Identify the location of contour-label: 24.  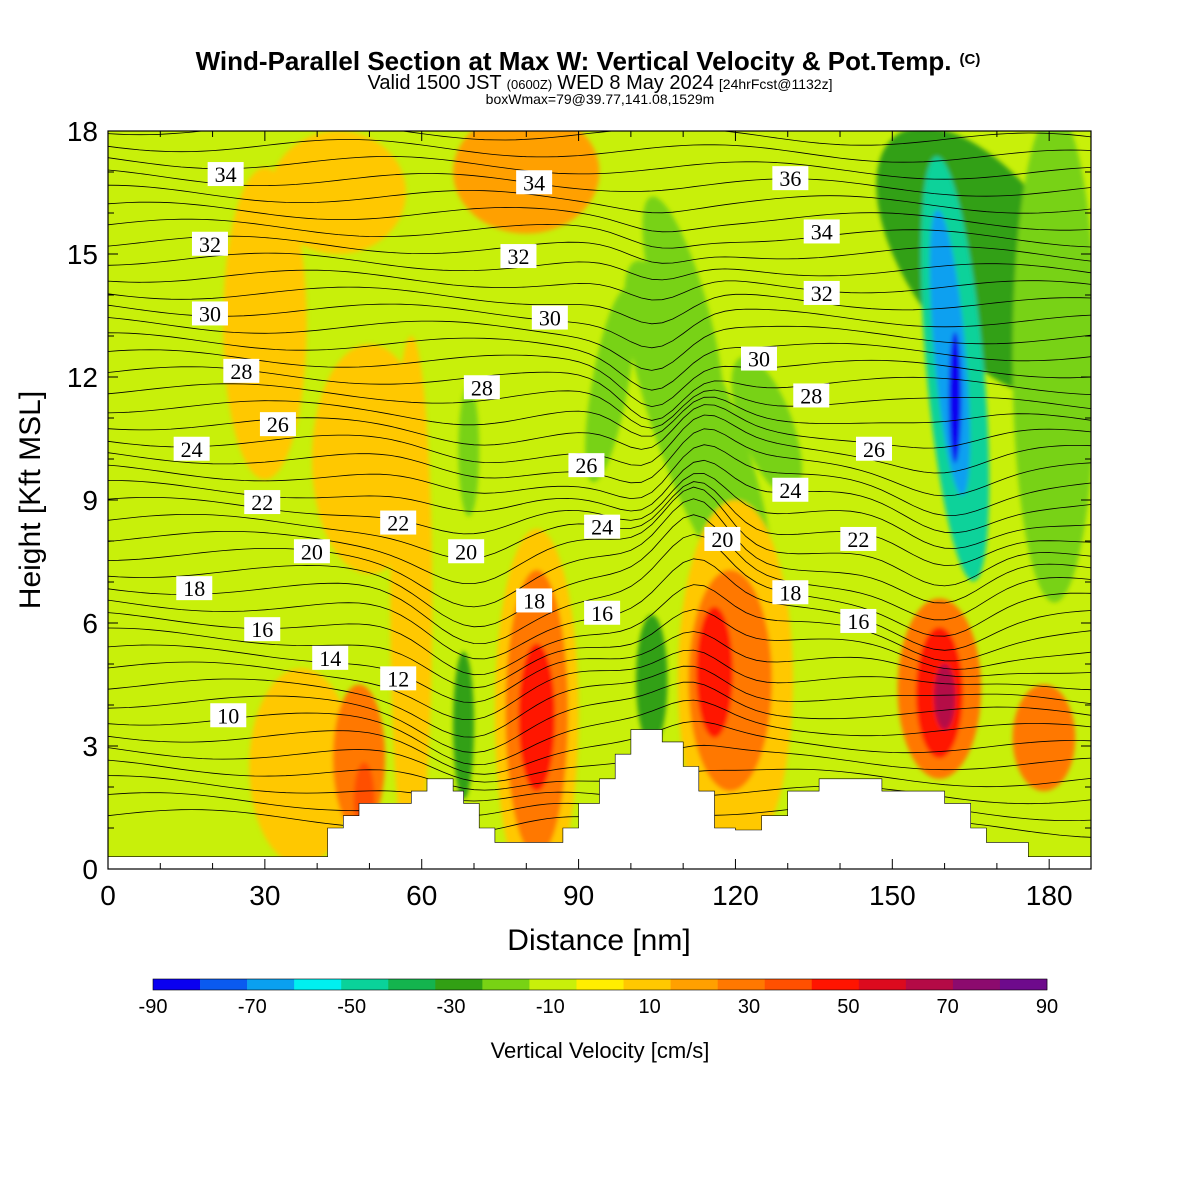
(191, 449).